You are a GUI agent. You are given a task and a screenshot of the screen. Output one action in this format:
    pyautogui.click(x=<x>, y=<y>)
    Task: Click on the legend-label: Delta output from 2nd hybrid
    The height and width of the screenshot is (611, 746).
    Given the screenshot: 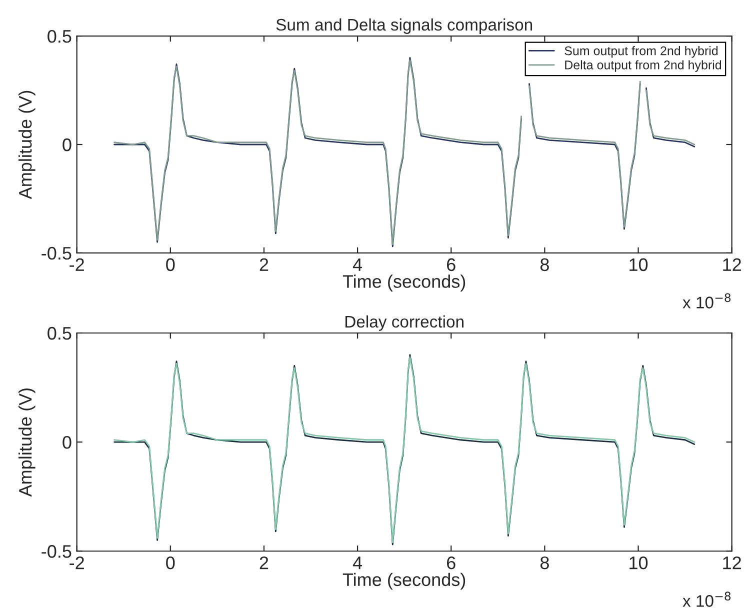 What is the action you would take?
    pyautogui.click(x=643, y=66)
    